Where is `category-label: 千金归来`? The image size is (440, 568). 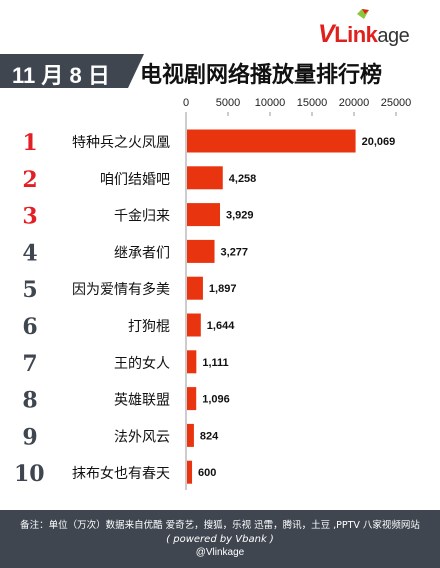 category-label: 千金归来 is located at coordinates (142, 216).